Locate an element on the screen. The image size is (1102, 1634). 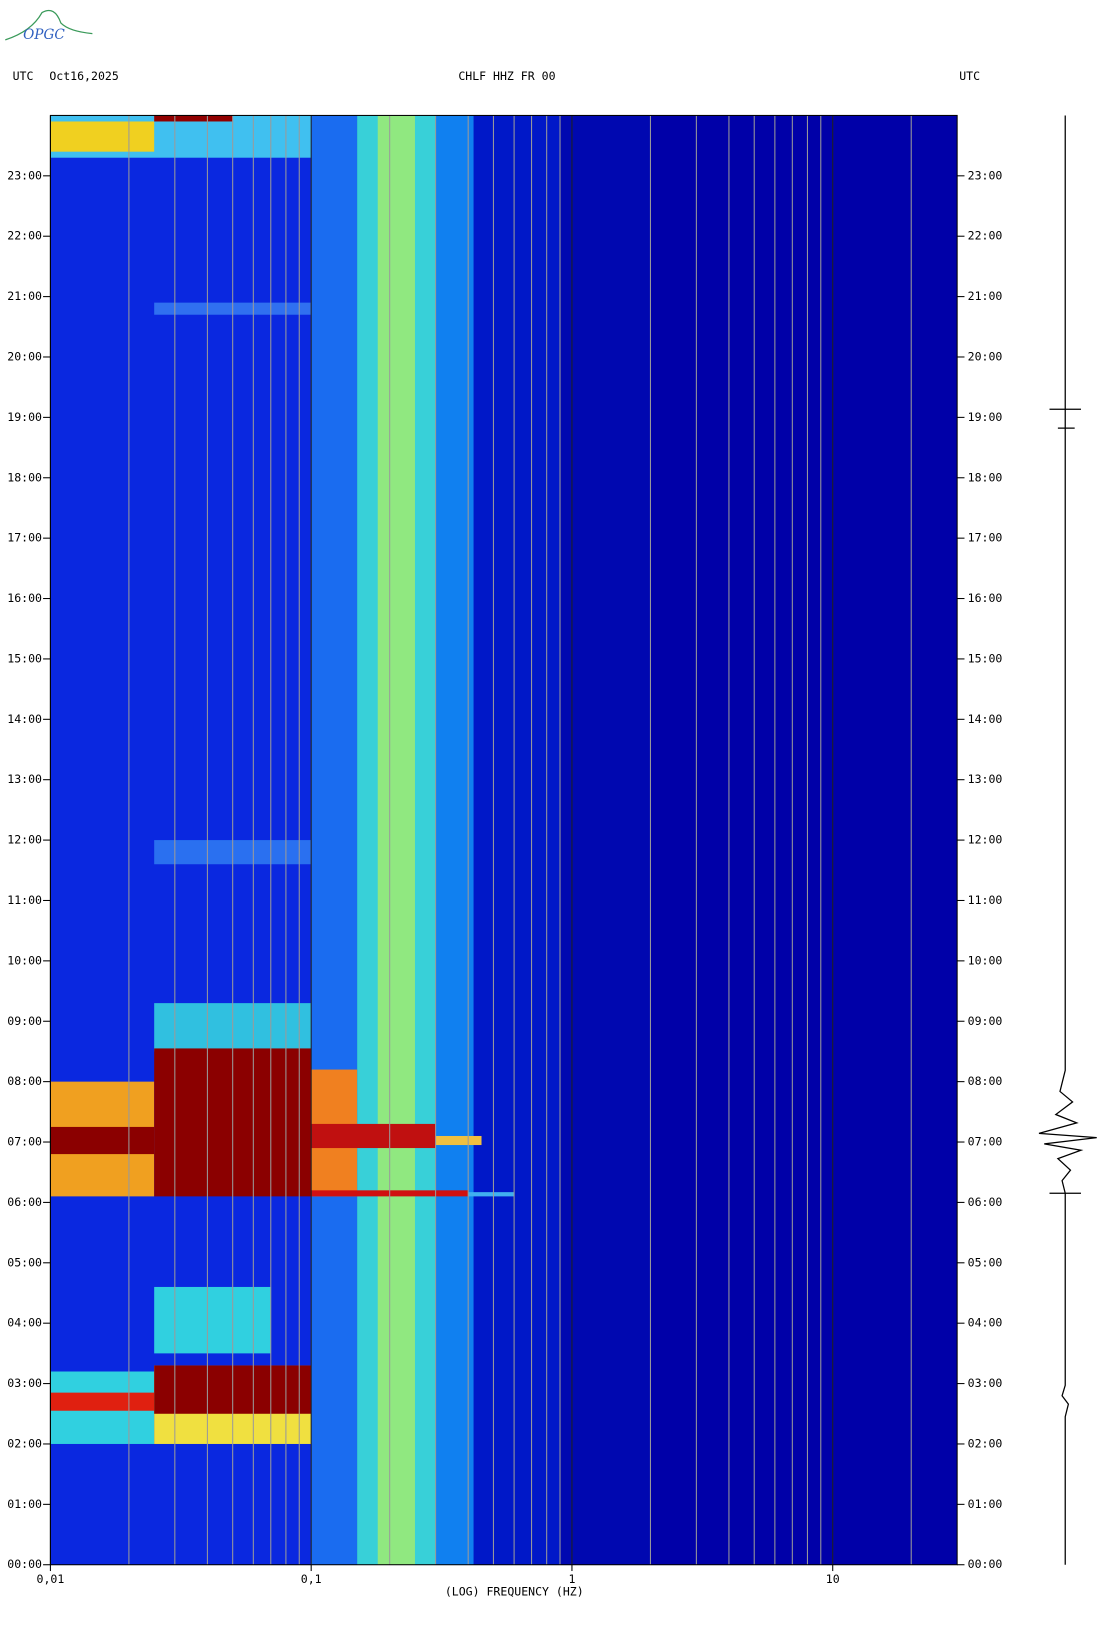
header-date: Oct16,2025 is located at coordinates (83, 76).